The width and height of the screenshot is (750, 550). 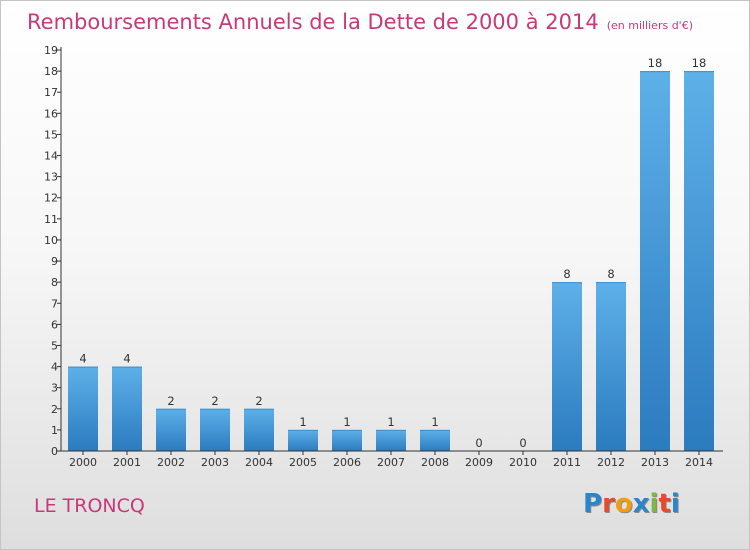 What do you see at coordinates (479, 462) in the screenshot?
I see `x-tick-label-2009: 2009` at bounding box center [479, 462].